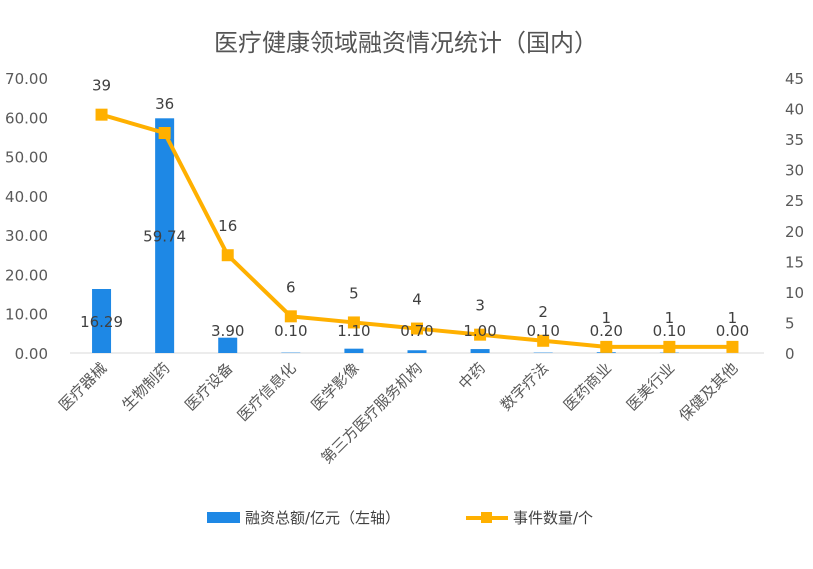  Describe the element at coordinates (790, 323) in the screenshot. I see `y-right-tick-label: 5` at that location.